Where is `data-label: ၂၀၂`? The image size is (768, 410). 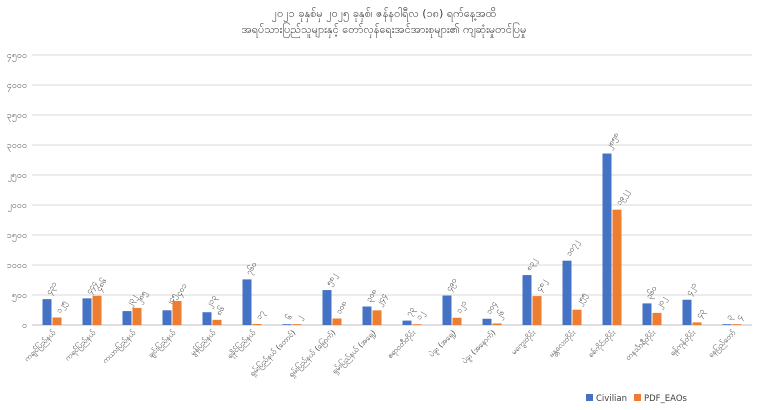
data-label: ၂၀၂ is located at coordinates (662, 303).